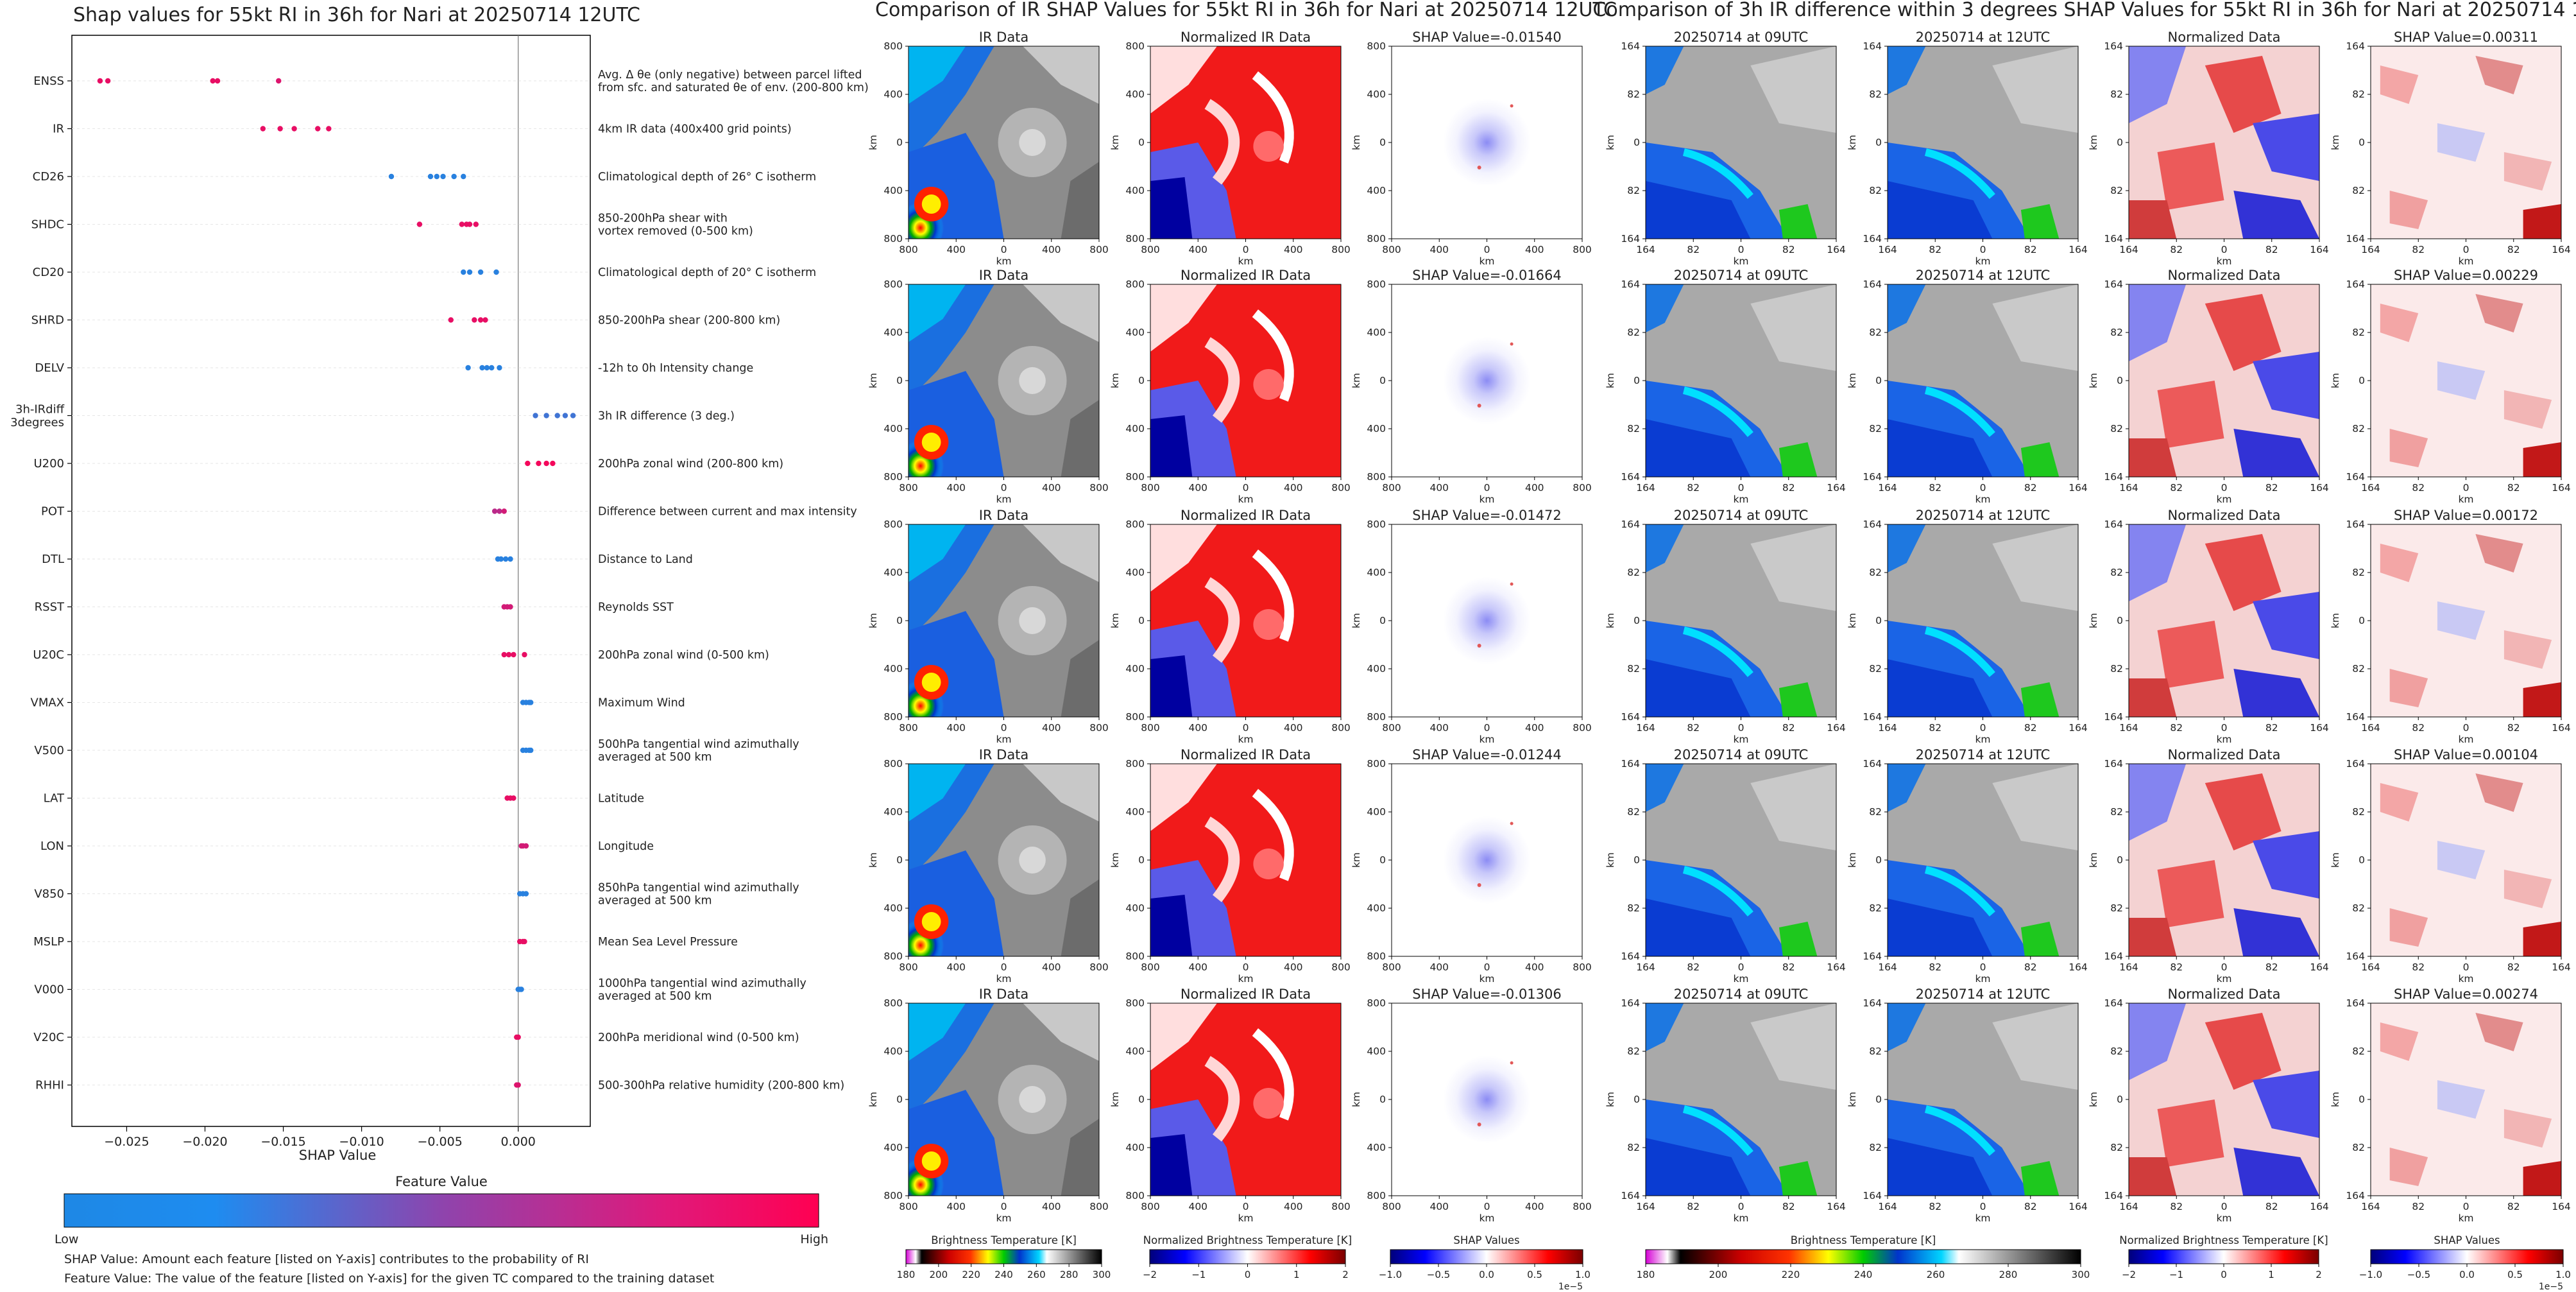  What do you see at coordinates (1004, 994) in the screenshot?
I see `ir-data-panel-title: IR Data` at bounding box center [1004, 994].